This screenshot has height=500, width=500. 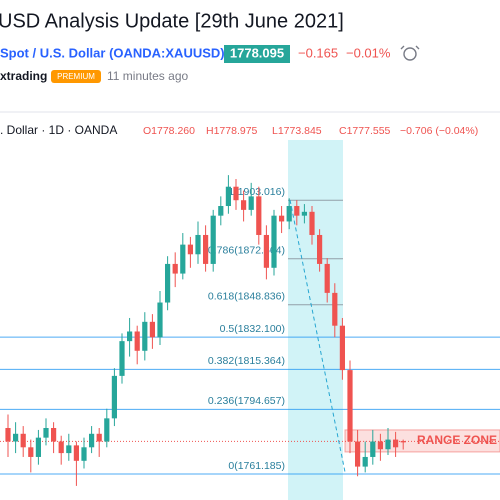 I want to click on fib-label: 0.618(1848.836), so click(x=246, y=297).